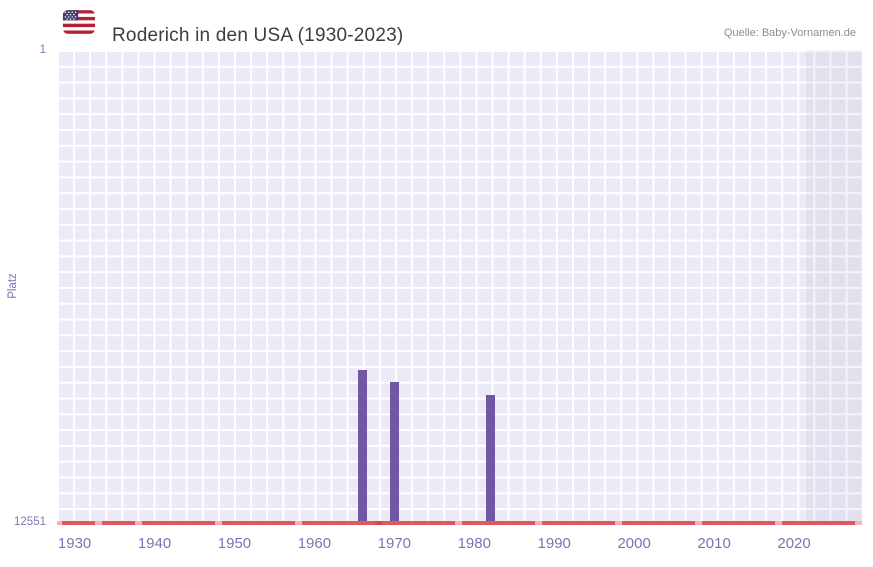  I want to click on source-credit: Quelle: Baby-Vornamen.de, so click(789, 33).